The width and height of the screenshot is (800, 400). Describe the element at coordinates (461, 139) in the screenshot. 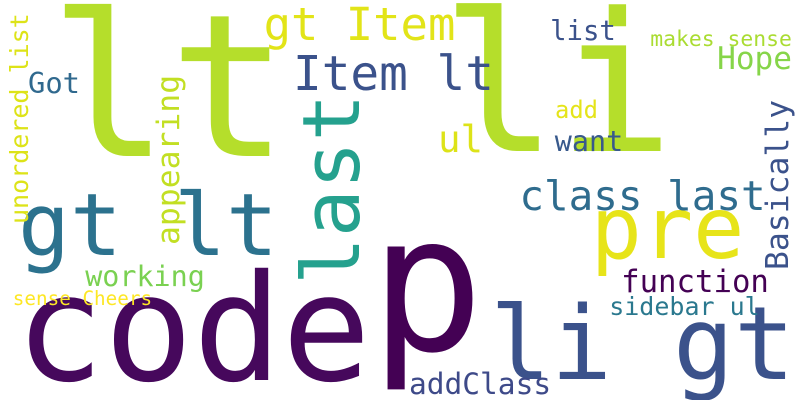

I see `word: ul` at that location.